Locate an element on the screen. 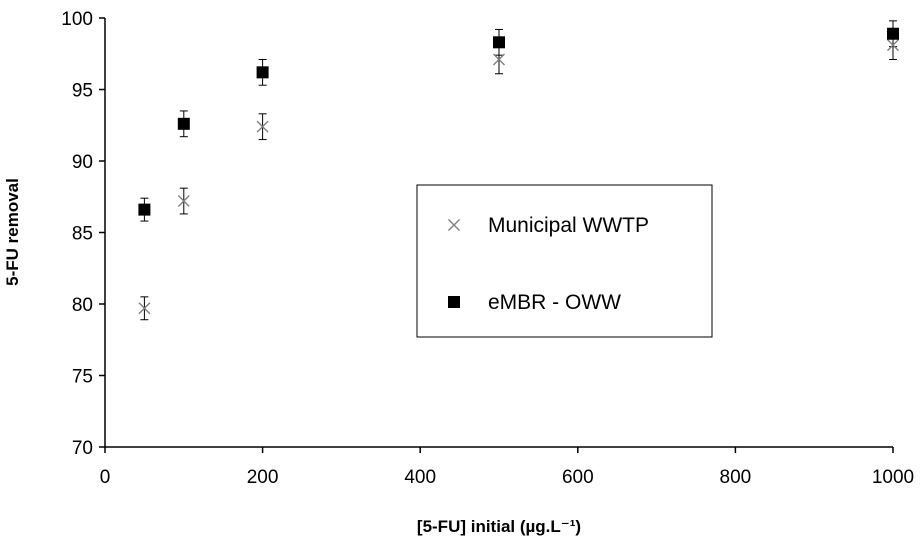 The image size is (920, 539). y-tick-label: 95 is located at coordinates (82, 91).